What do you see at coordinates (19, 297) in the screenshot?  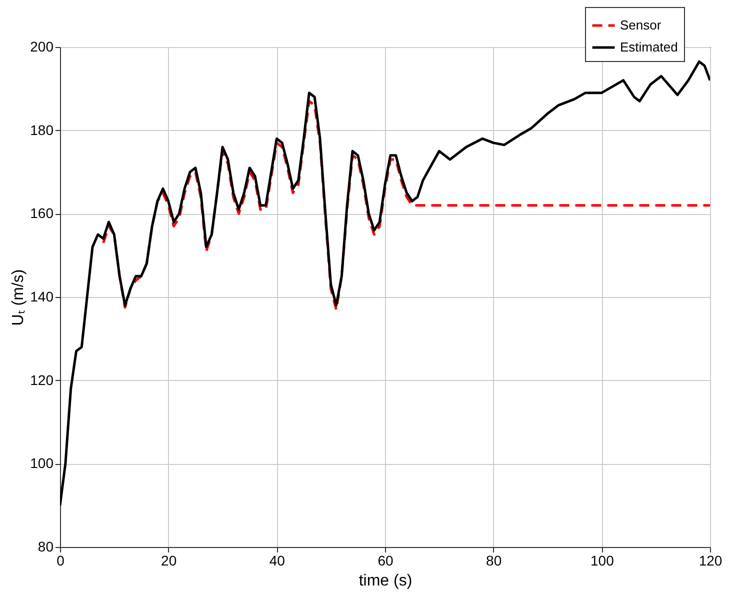 I see `y-axis-title: Uₜ (m/s)` at bounding box center [19, 297].